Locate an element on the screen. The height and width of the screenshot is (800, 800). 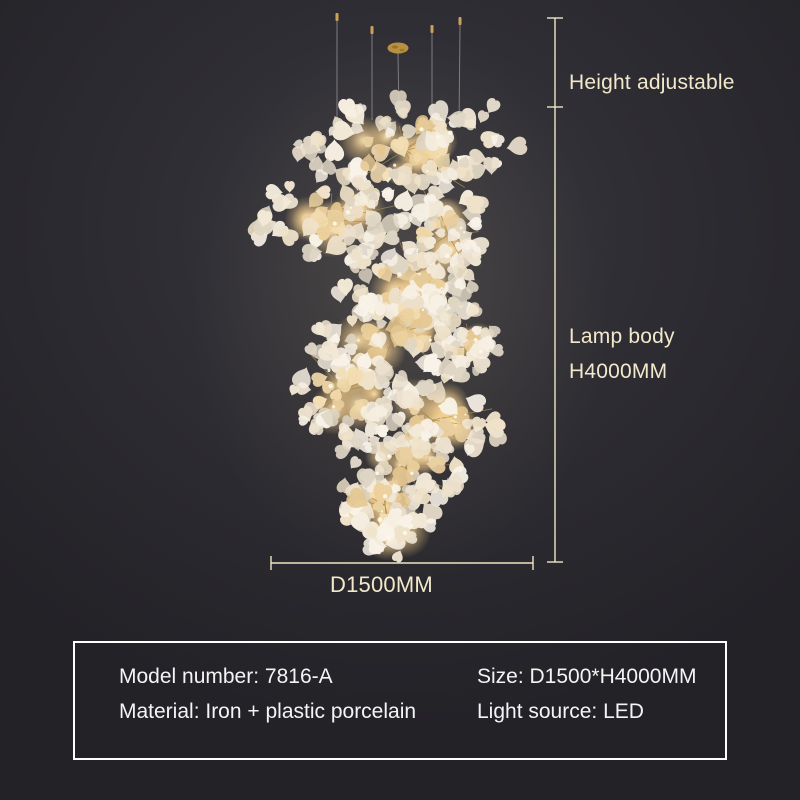
spec-light-source: Light source: LED is located at coordinates (560, 711).